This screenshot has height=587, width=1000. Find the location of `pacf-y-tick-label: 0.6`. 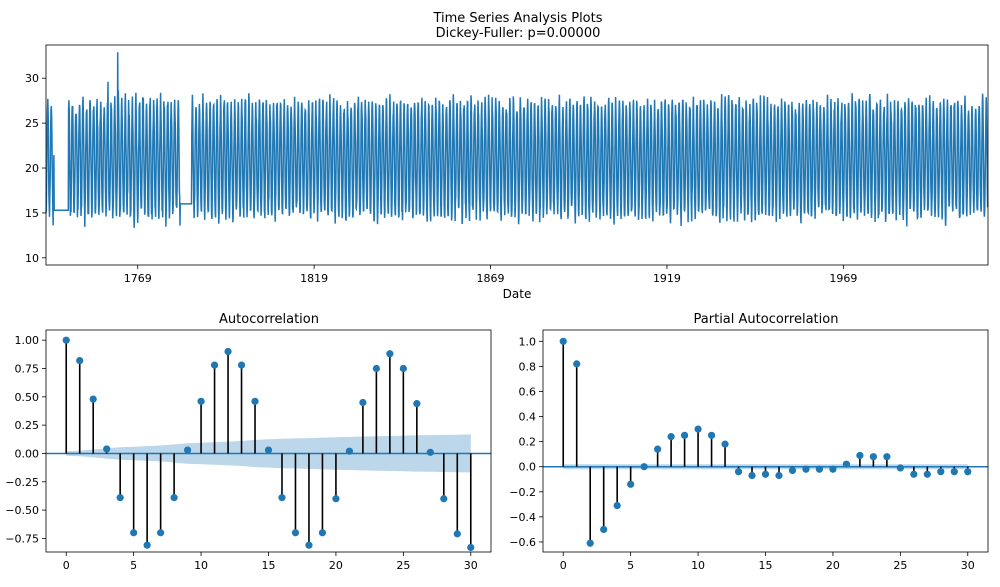

pacf-y-tick-label: 0.6 is located at coordinates (528, 391).